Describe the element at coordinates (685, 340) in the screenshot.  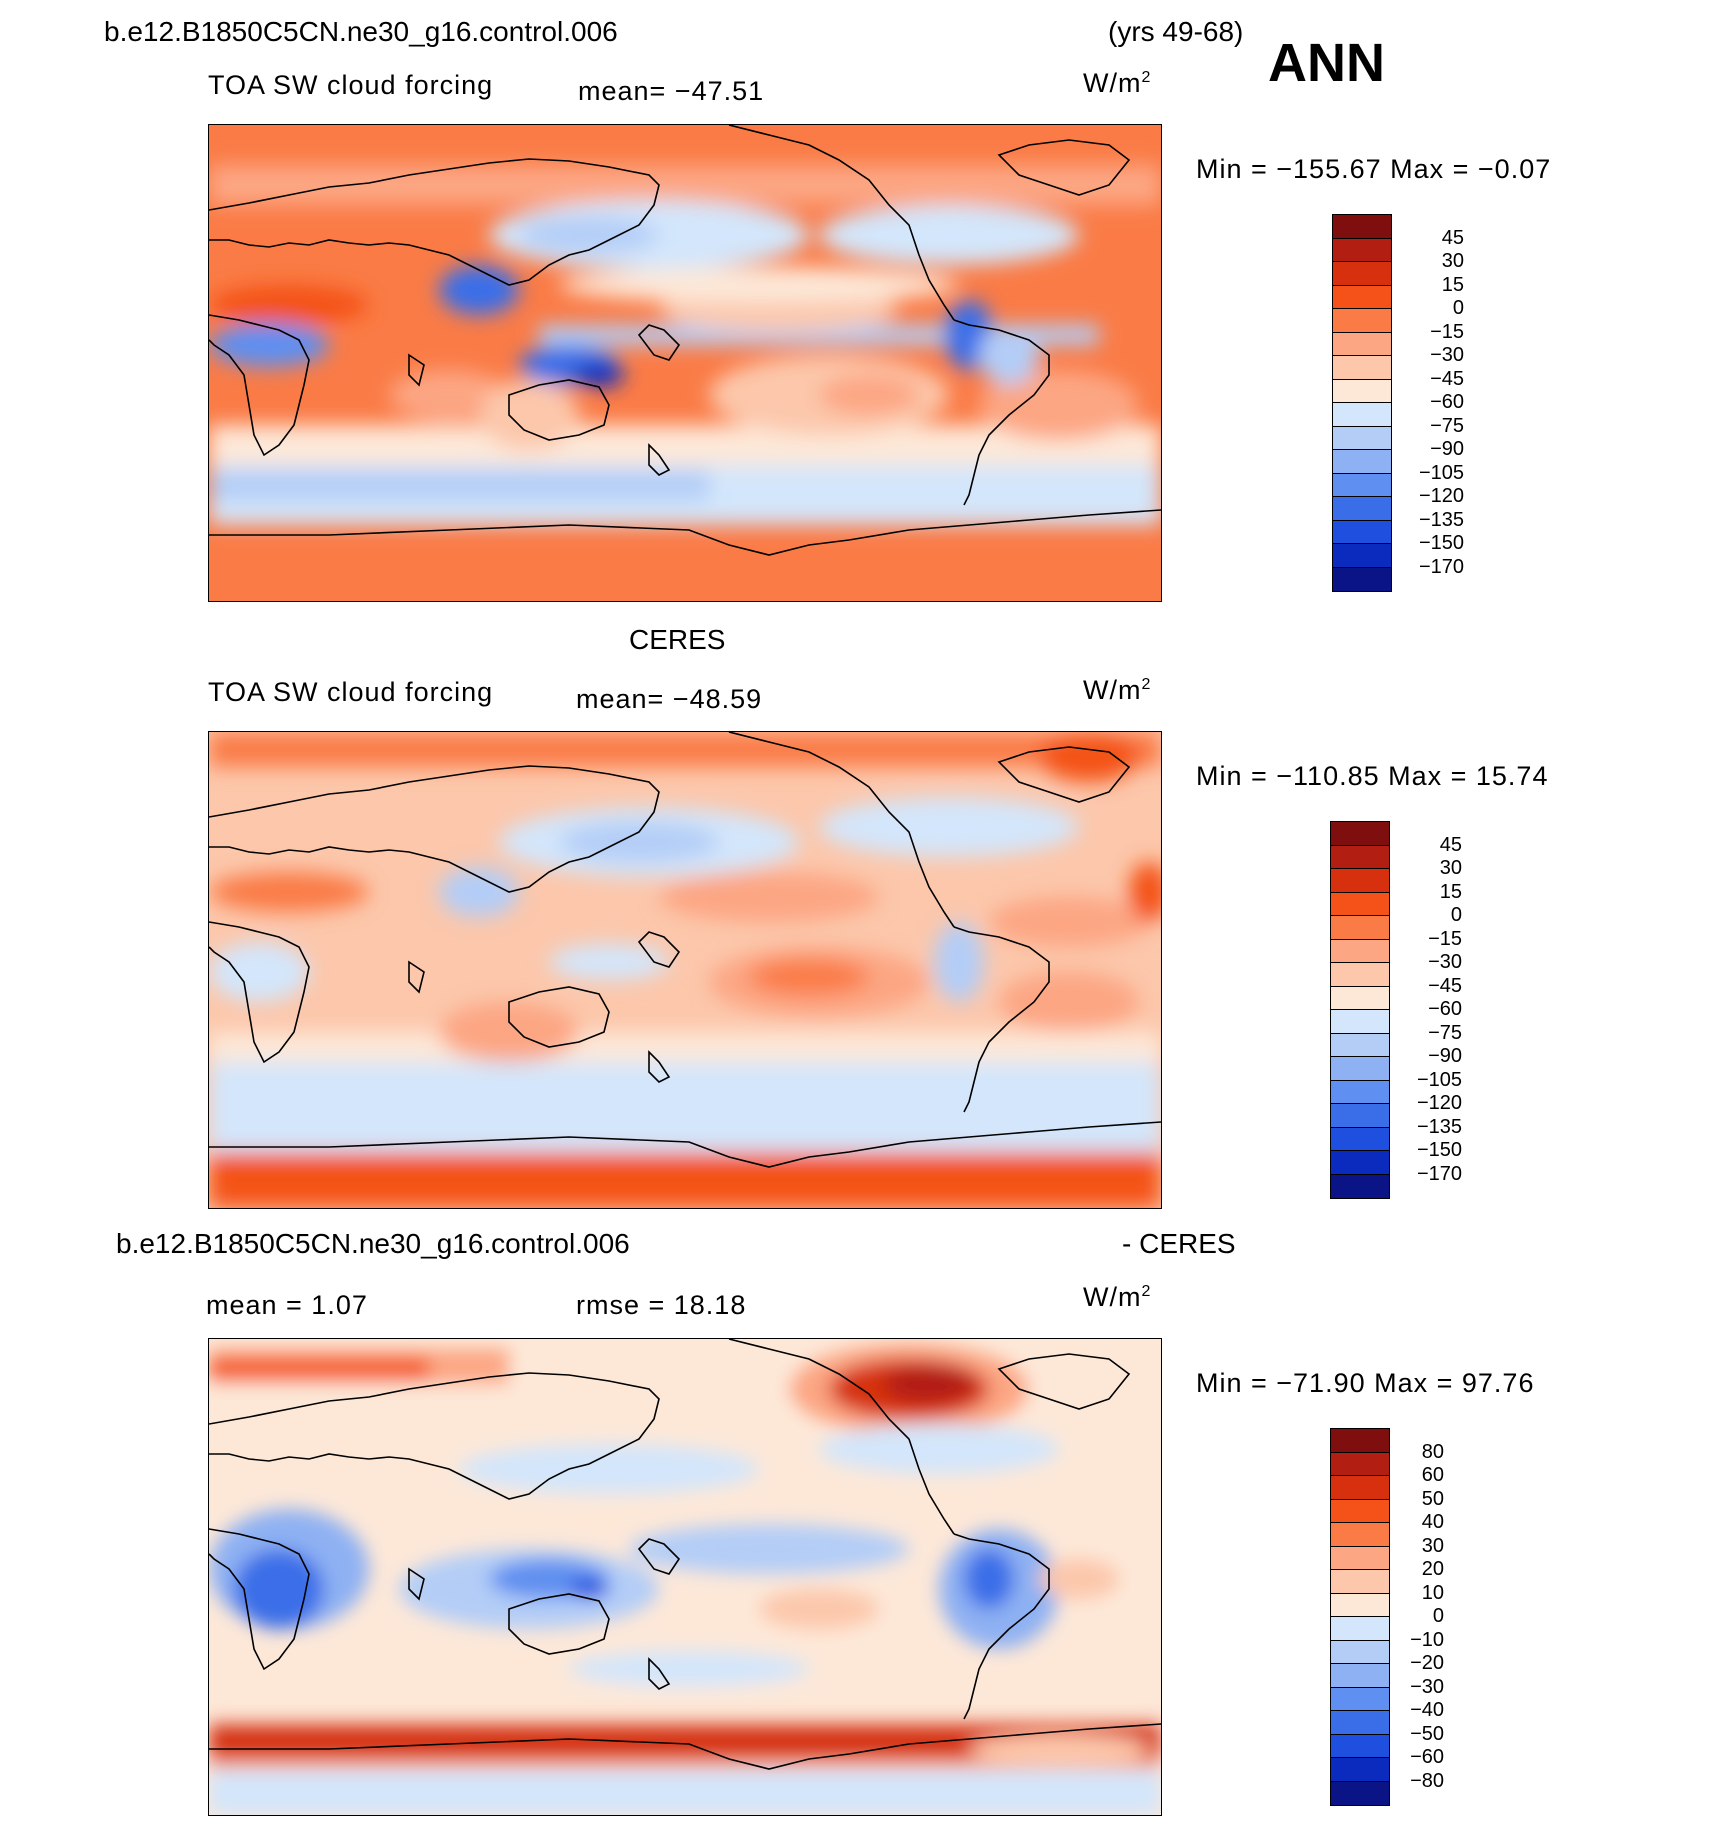
I see `panel1-coastlines` at that location.